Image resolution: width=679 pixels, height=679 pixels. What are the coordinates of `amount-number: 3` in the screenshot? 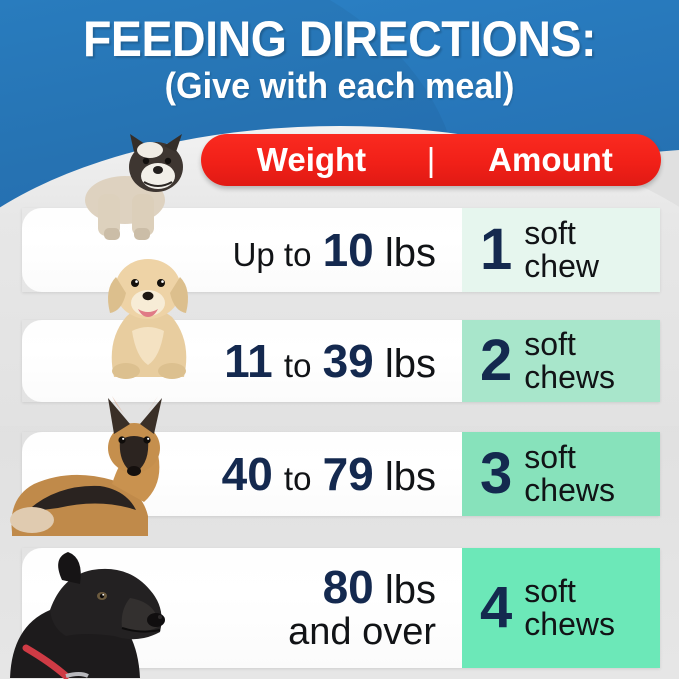 It's located at (496, 473).